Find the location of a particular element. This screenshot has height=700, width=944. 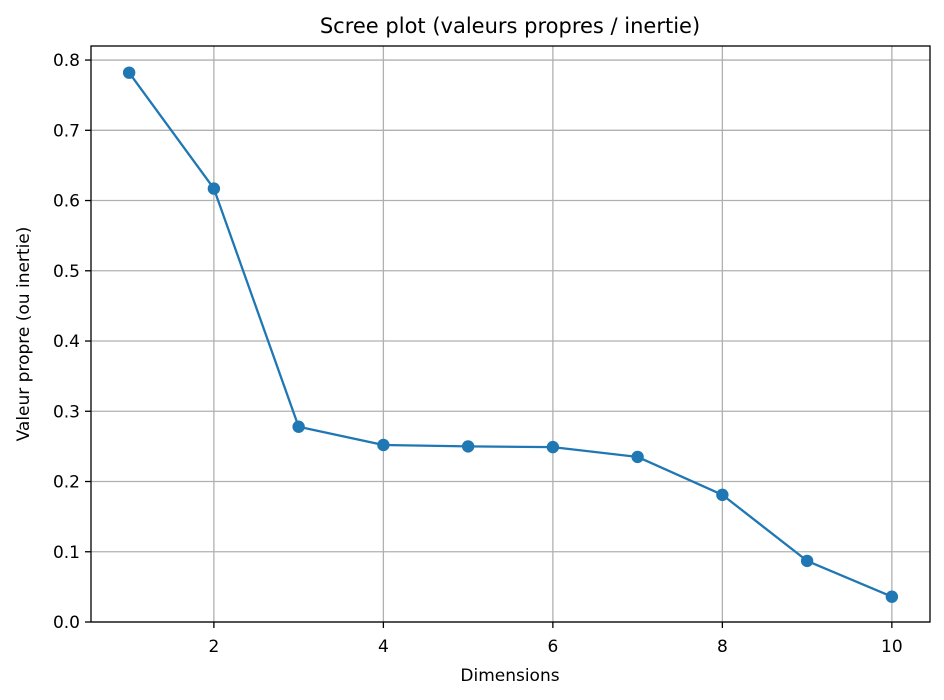

x-axis-ticks: 2 4 6 8 10 is located at coordinates (555, 639).